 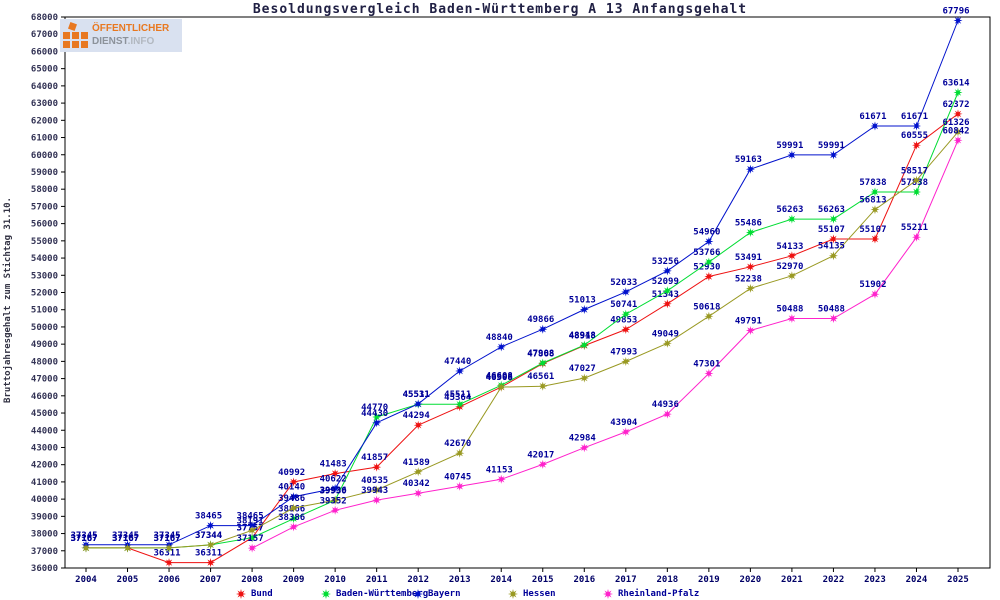 I want to click on point-label: 53766, so click(x=706, y=253).